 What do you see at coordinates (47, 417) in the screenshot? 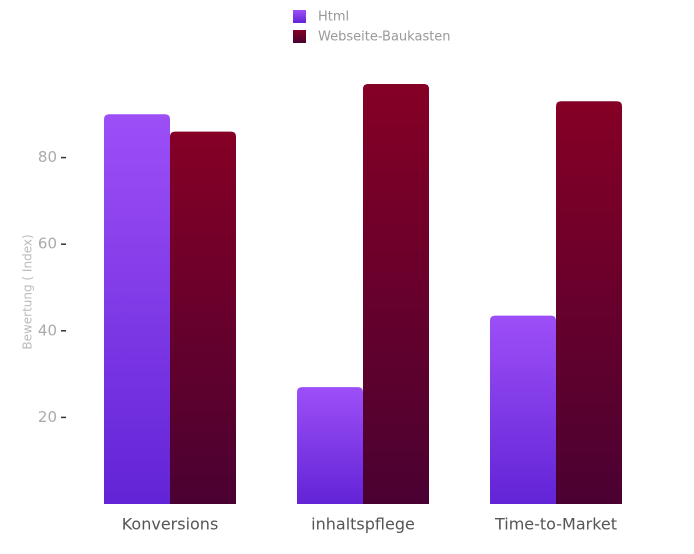
I see `y-tick-label: 20` at bounding box center [47, 417].